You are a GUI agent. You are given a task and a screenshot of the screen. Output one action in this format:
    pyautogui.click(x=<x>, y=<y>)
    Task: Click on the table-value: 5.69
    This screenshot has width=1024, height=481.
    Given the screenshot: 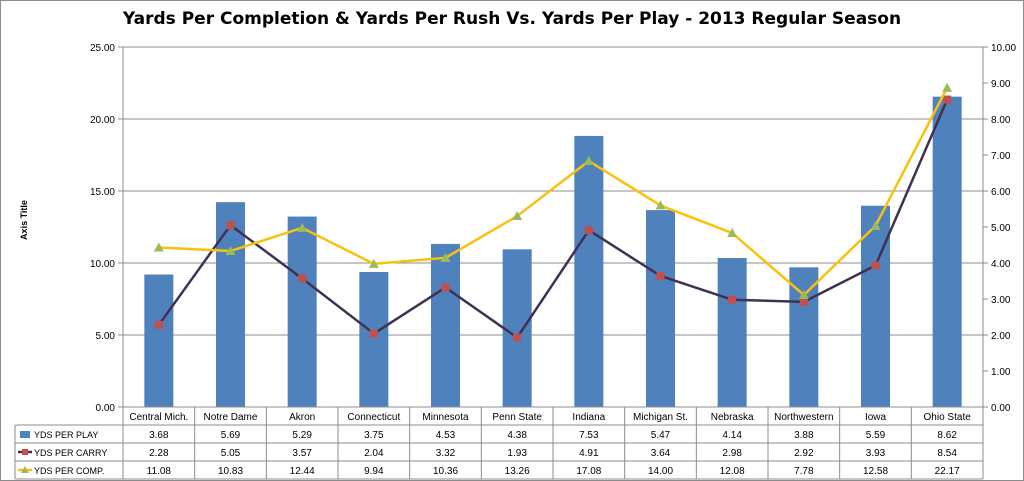 What is the action you would take?
    pyautogui.click(x=231, y=435)
    